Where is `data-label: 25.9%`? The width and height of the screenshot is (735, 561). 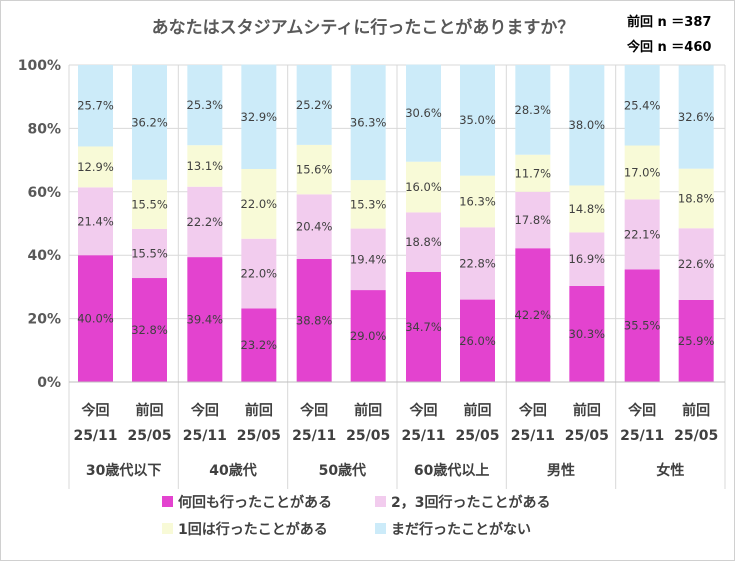 data-label: 25.9% is located at coordinates (696, 341).